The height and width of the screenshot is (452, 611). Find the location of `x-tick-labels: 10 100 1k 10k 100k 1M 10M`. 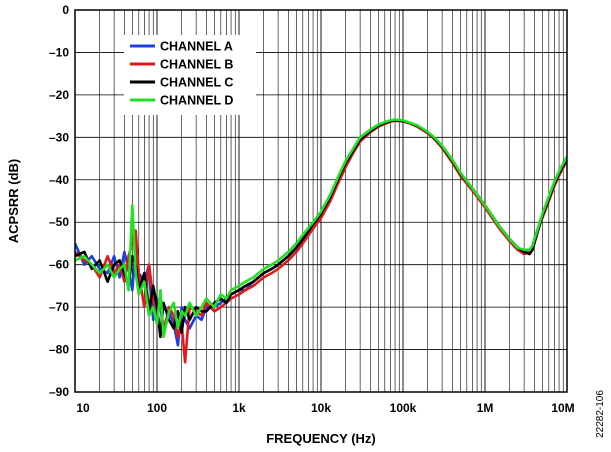

x-tick-labels: 10 100 1k 10k 100k 1M 10M is located at coordinates (325, 408).